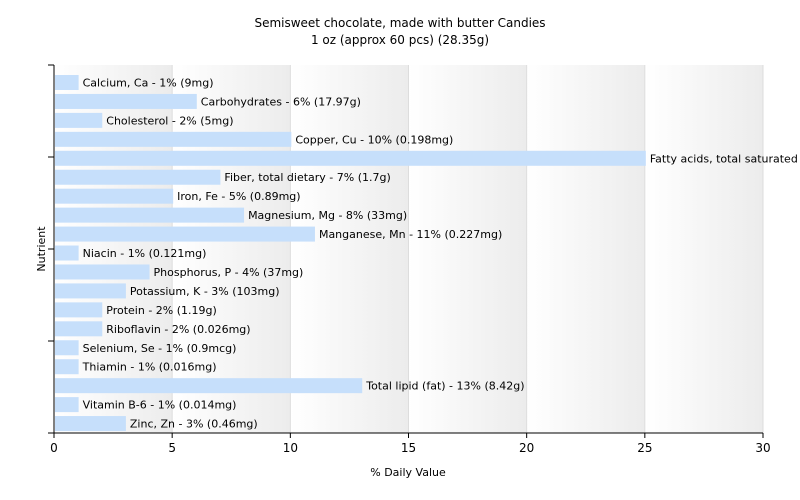 The image size is (800, 500). Describe the element at coordinates (178, 329) in the screenshot. I see `bar-label: Riboflavin - 2% (0.026mg)` at that location.